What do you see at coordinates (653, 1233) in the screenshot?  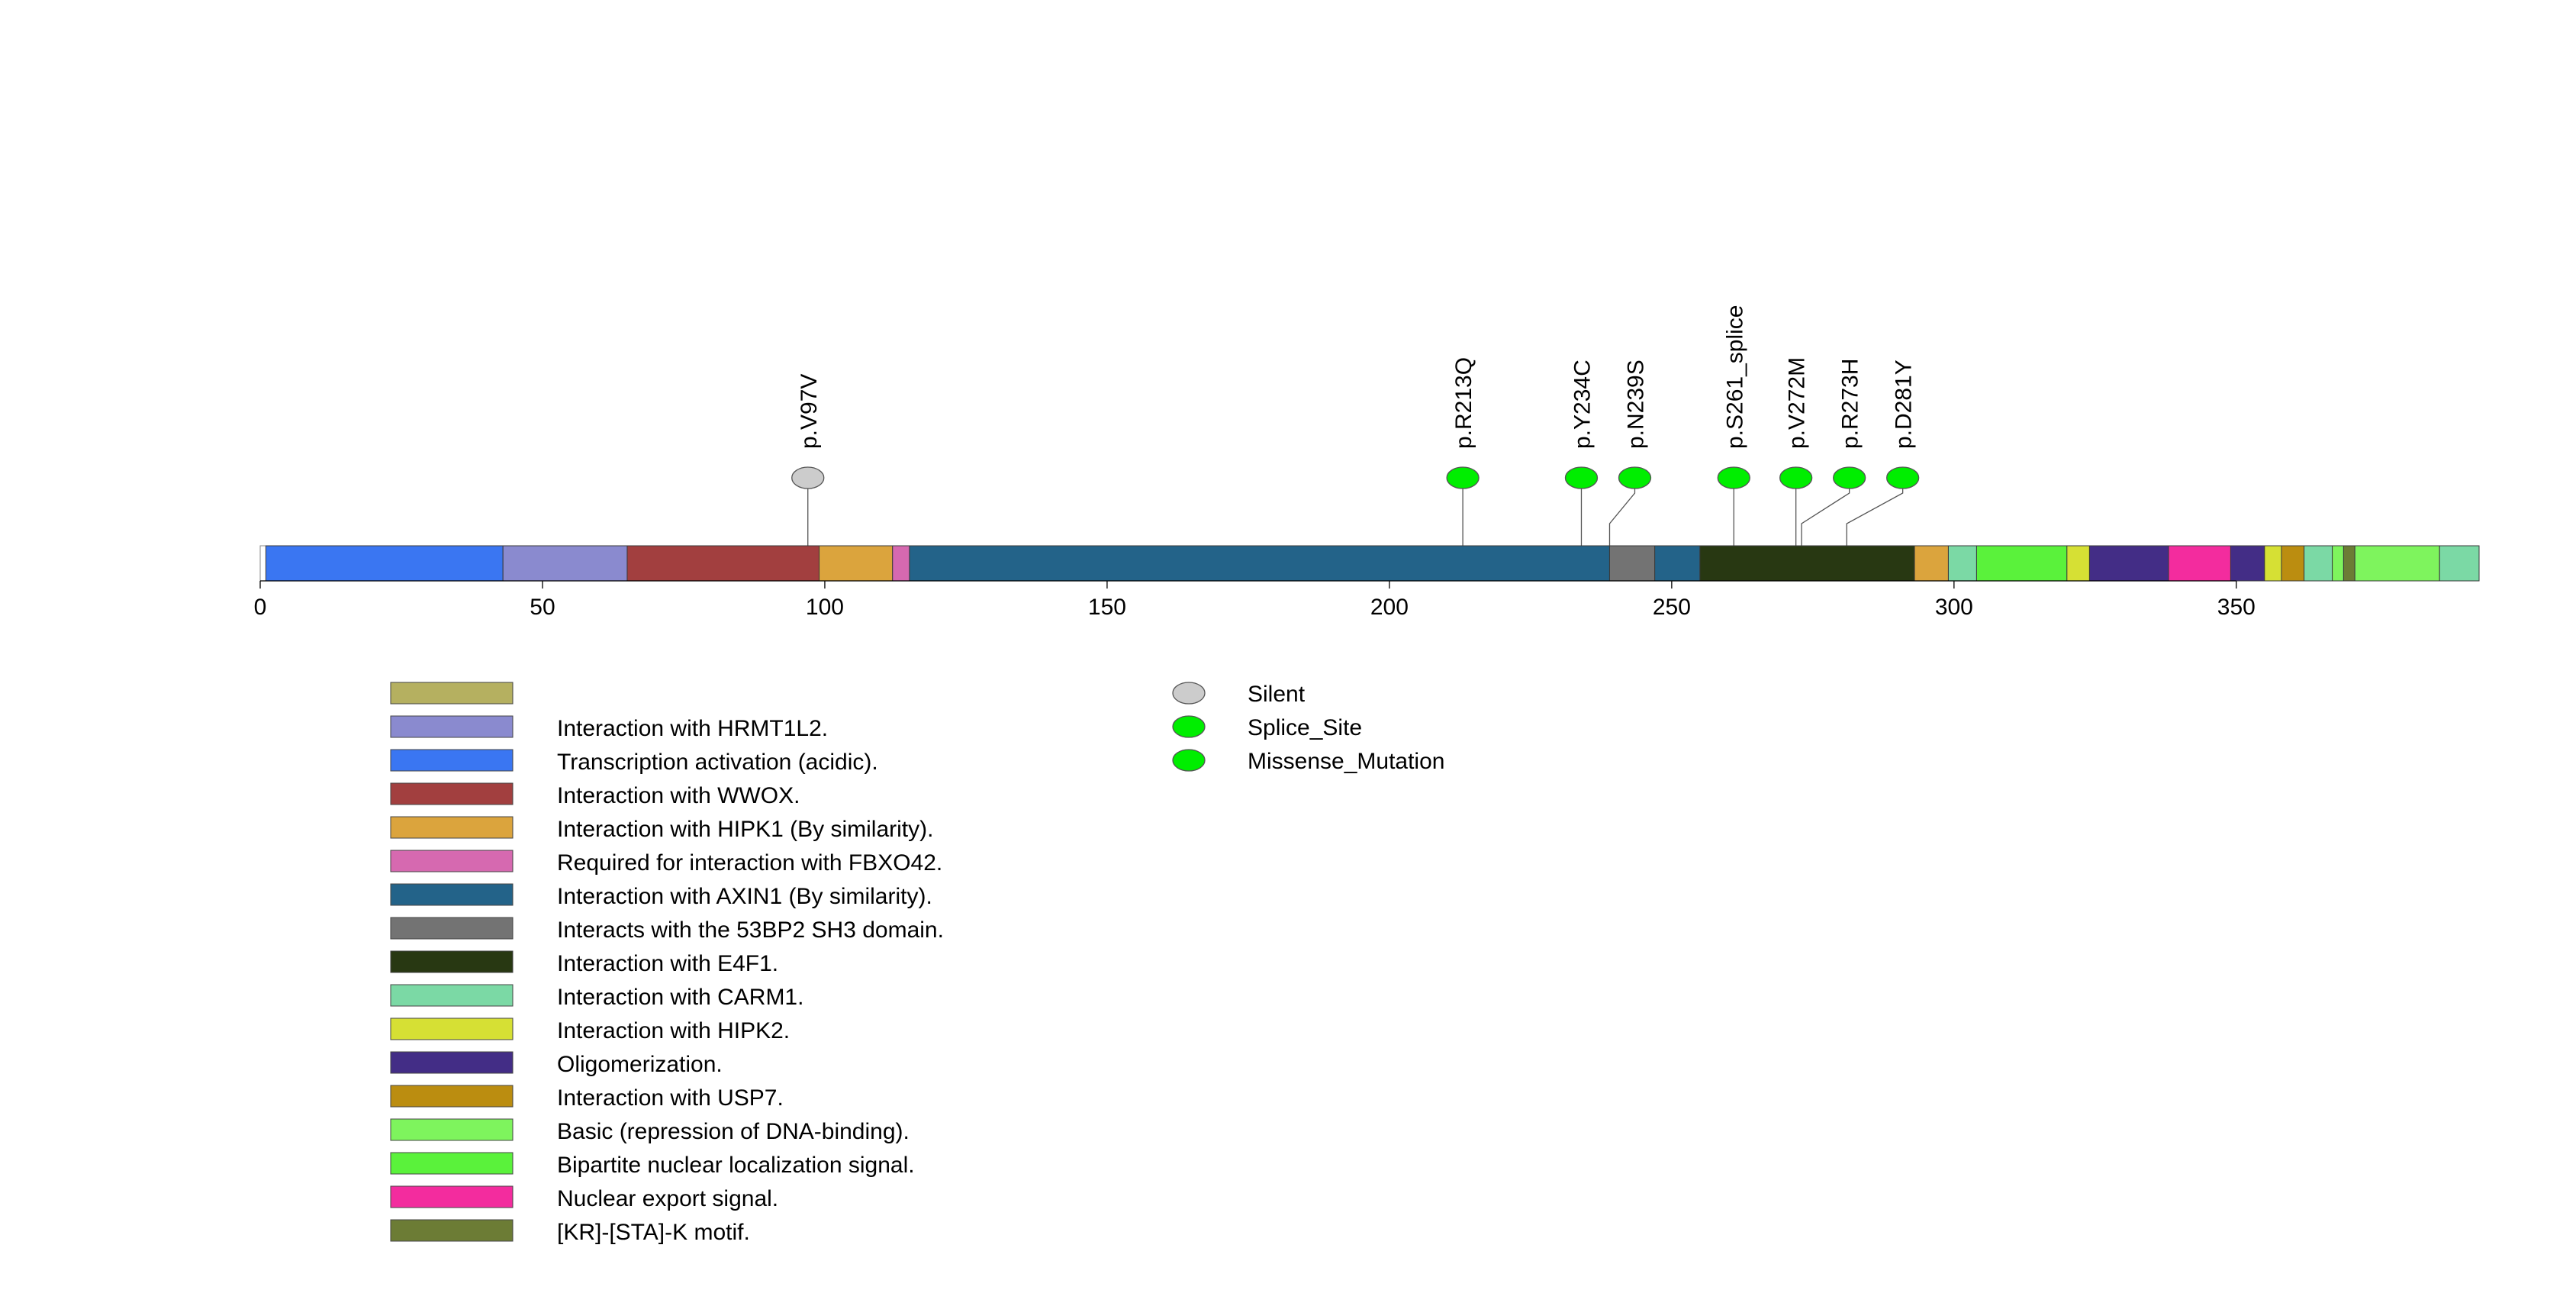 I see `domain-legend-label: [KR]-[STA]-K motif.` at bounding box center [653, 1233].